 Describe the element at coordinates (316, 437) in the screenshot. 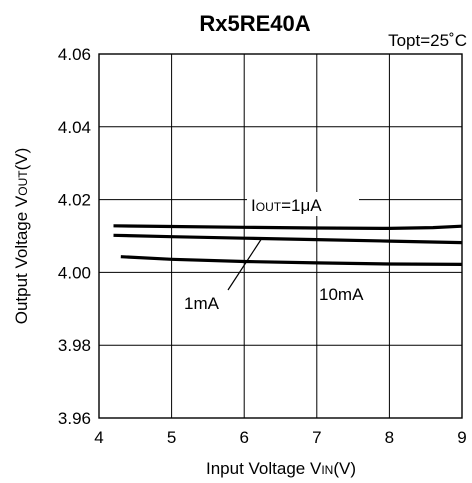

I see `x-tick-label-3: 7` at that location.